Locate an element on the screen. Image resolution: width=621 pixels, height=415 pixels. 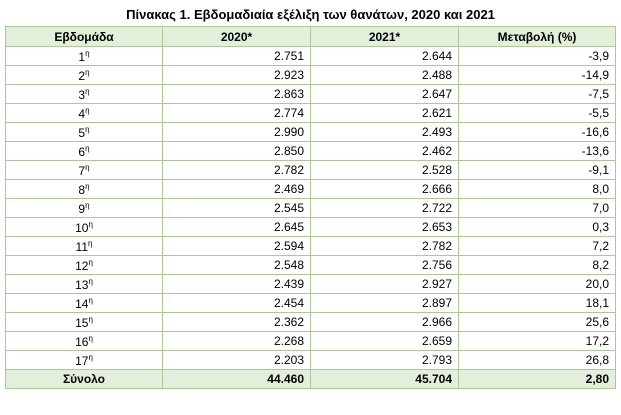
week-number: 14 is located at coordinates (82, 303).